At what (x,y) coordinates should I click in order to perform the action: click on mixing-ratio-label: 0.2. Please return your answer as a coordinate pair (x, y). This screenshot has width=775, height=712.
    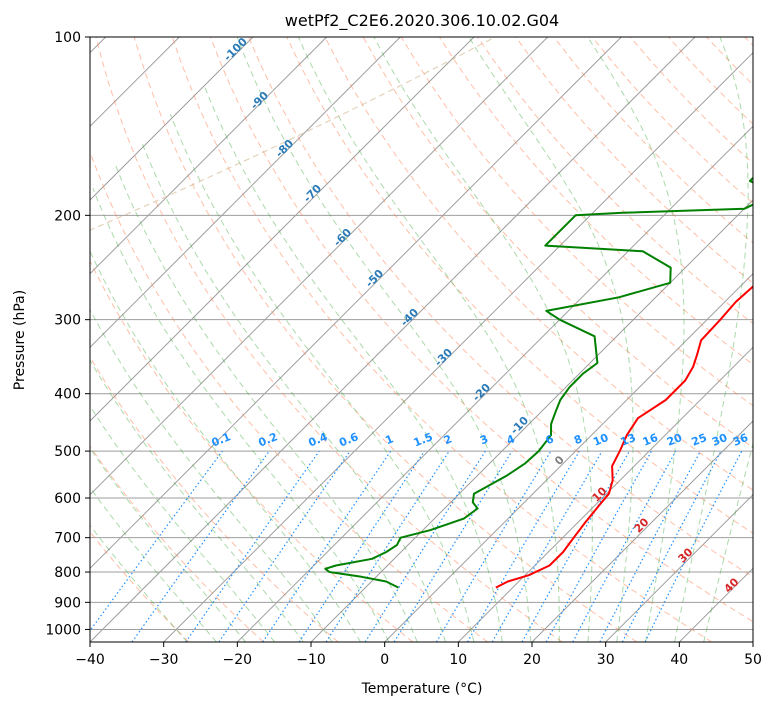
    Looking at the image, I should click on (268, 439).